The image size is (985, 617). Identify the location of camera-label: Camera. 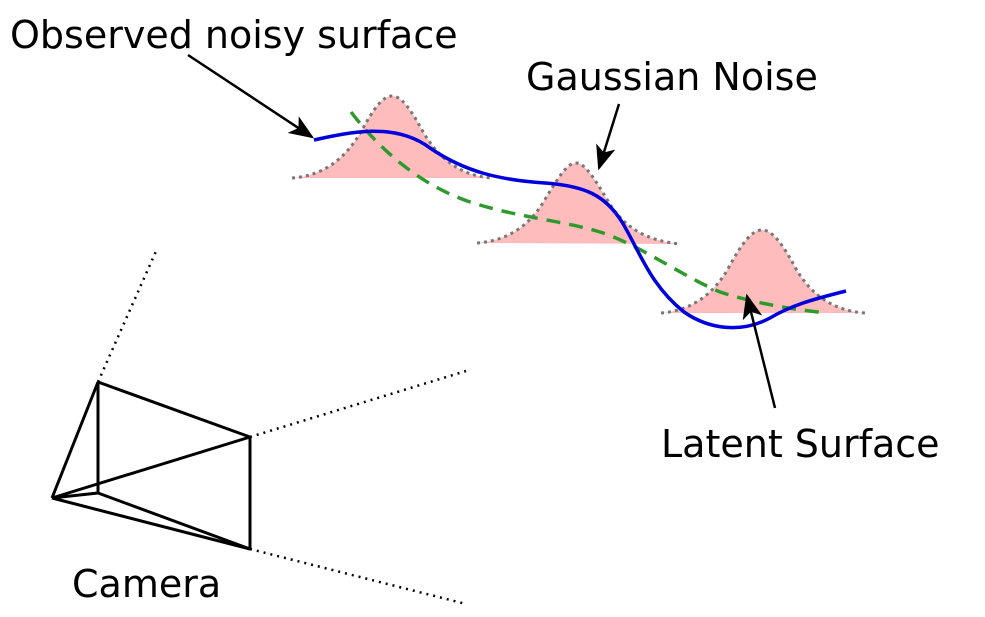
(147, 584).